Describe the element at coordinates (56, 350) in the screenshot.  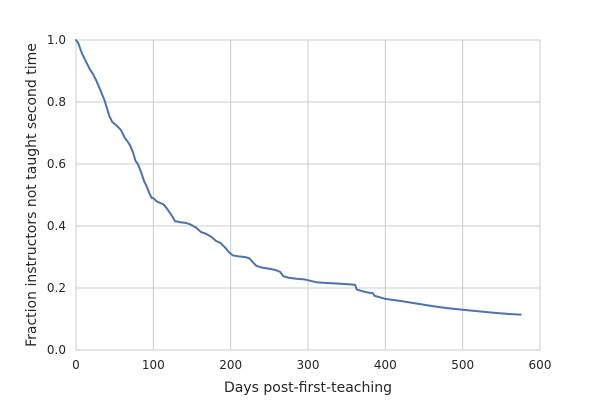
I see `y-tick-label: 0.0` at that location.